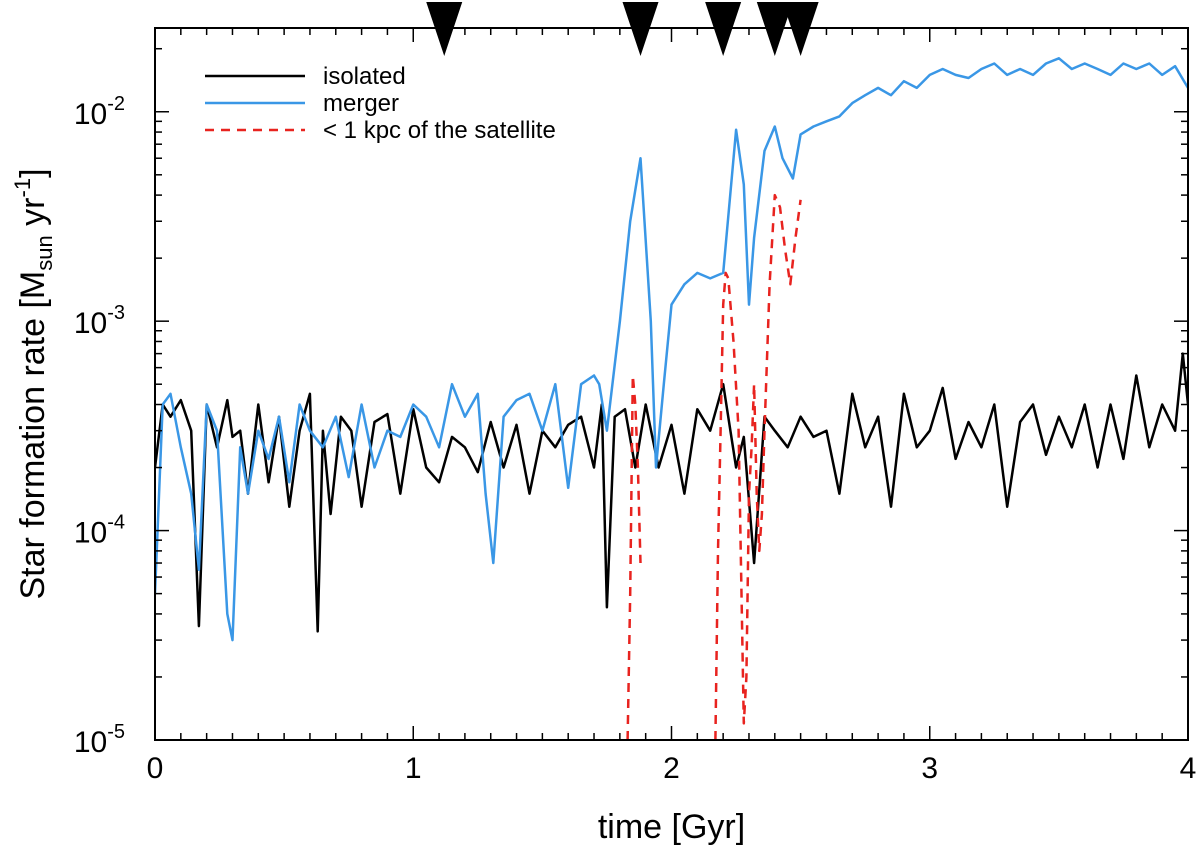 This screenshot has width=1200, height=850. Describe the element at coordinates (671, 827) in the screenshot. I see `x-axis-title: time [Gyr]` at that location.